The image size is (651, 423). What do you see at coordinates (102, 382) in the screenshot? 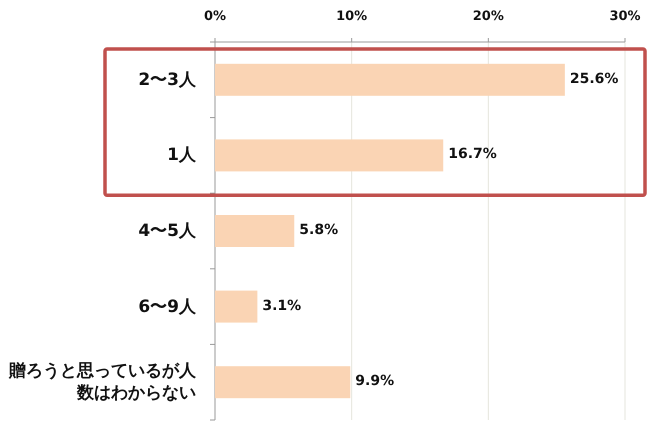
I see `y-tick-label: 贈ろうと思っているが人数はわからない` at bounding box center [102, 382].